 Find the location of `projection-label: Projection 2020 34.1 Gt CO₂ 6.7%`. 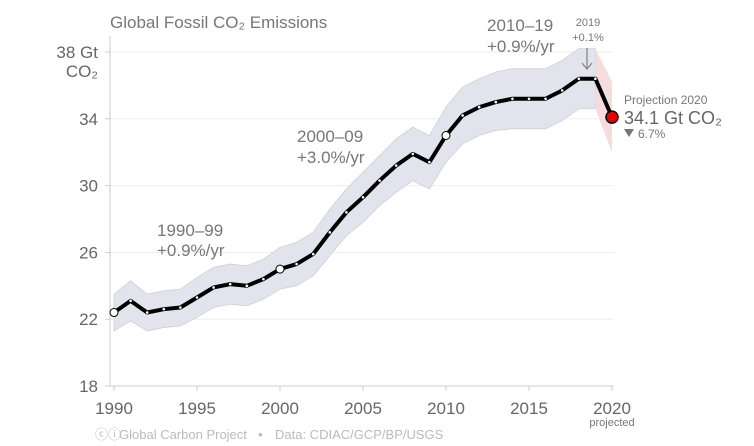

projection-label: Projection 2020 34.1 Gt CO₂ 6.7% is located at coordinates (673, 117).